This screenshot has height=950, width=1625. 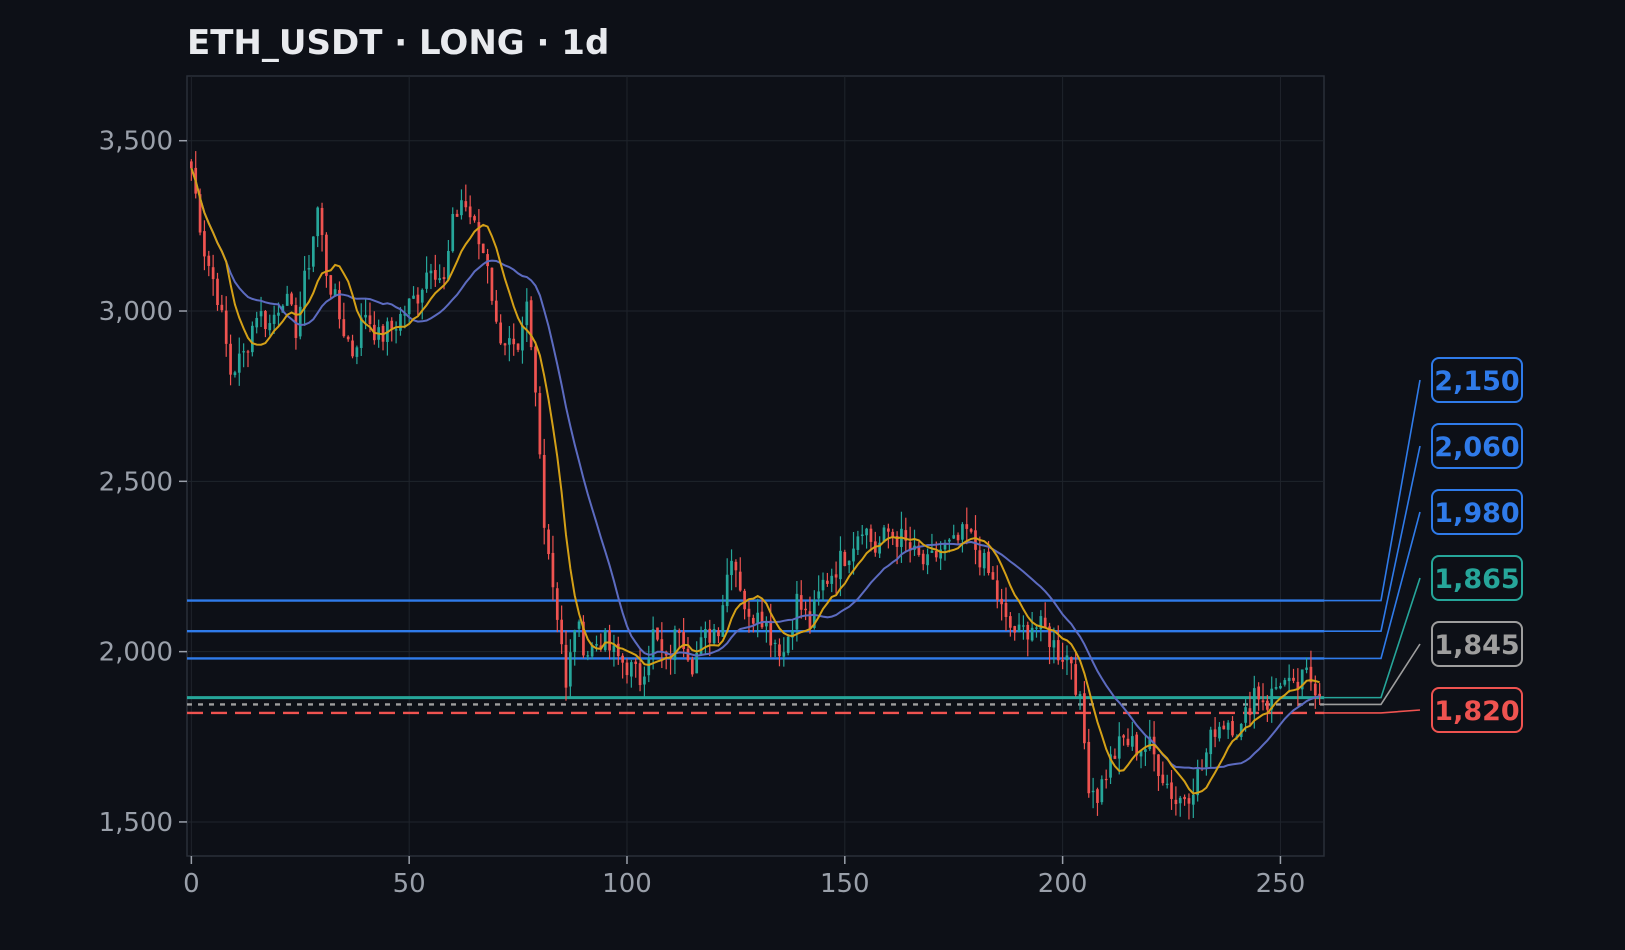 What do you see at coordinates (1477, 512) in the screenshot?
I see `level-label-box-tp1` at bounding box center [1477, 512].